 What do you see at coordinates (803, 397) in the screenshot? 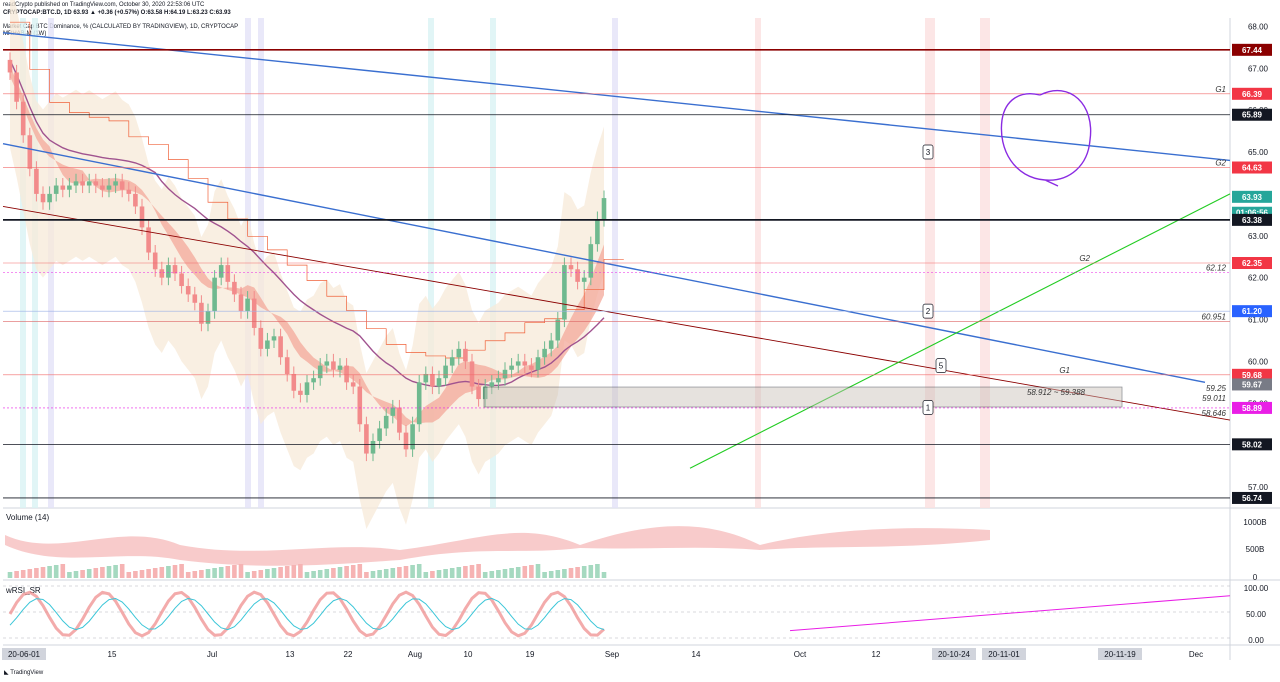
I see `range-box` at bounding box center [803, 397].